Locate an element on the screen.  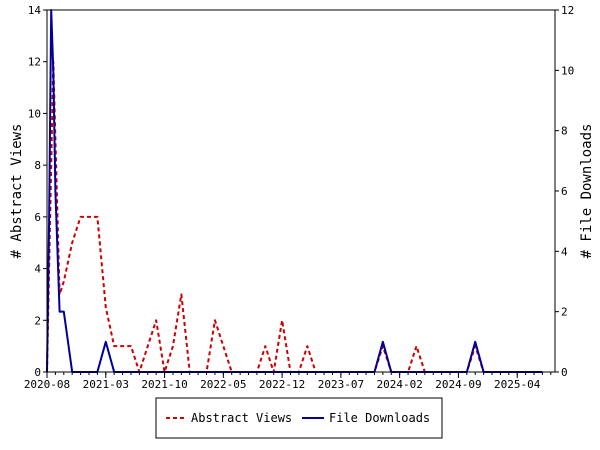
x-tick-label: 2021-10 is located at coordinates (164, 384).